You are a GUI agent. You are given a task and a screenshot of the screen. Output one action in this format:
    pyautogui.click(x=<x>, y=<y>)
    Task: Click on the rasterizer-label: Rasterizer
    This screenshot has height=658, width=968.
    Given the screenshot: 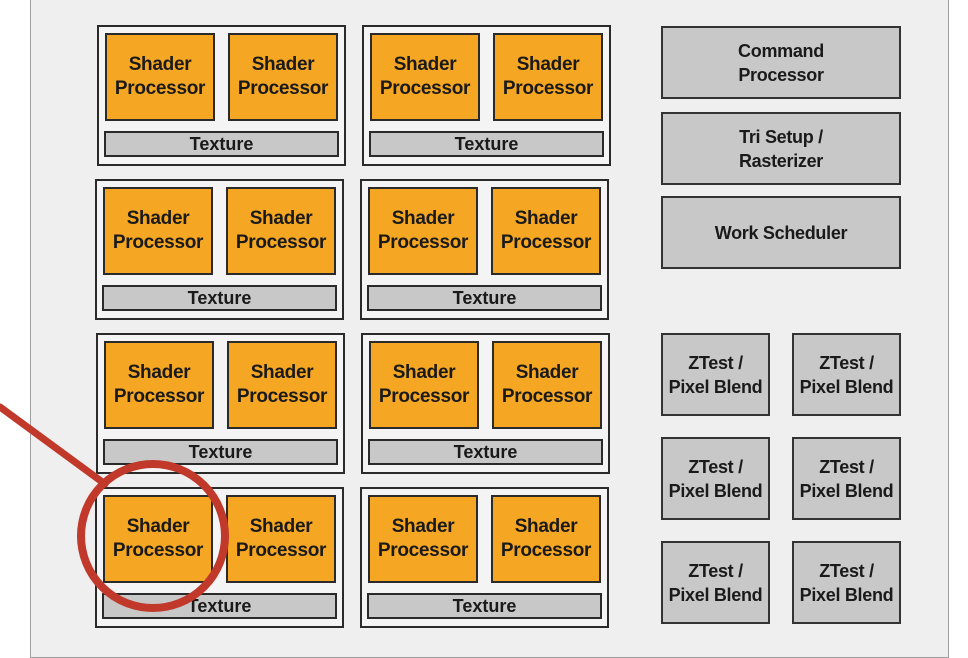 What is the action you would take?
    pyautogui.click(x=781, y=160)
    